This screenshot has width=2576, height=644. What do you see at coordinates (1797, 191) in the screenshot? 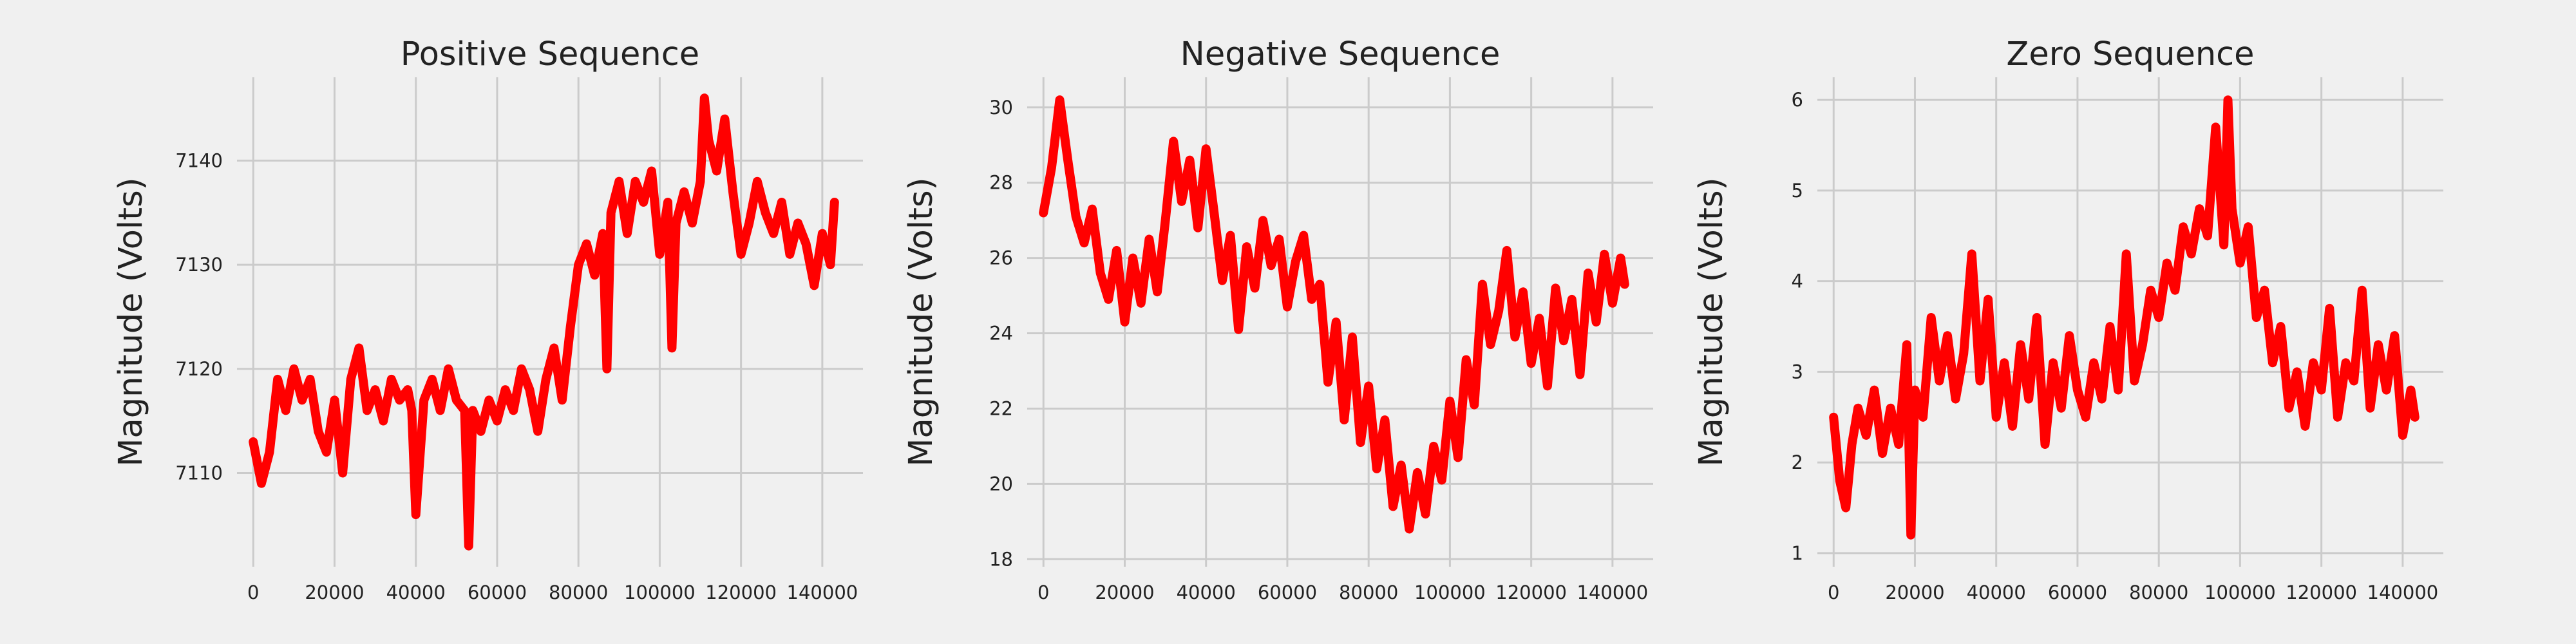
I see `y-tick-label: 5` at bounding box center [1797, 191].